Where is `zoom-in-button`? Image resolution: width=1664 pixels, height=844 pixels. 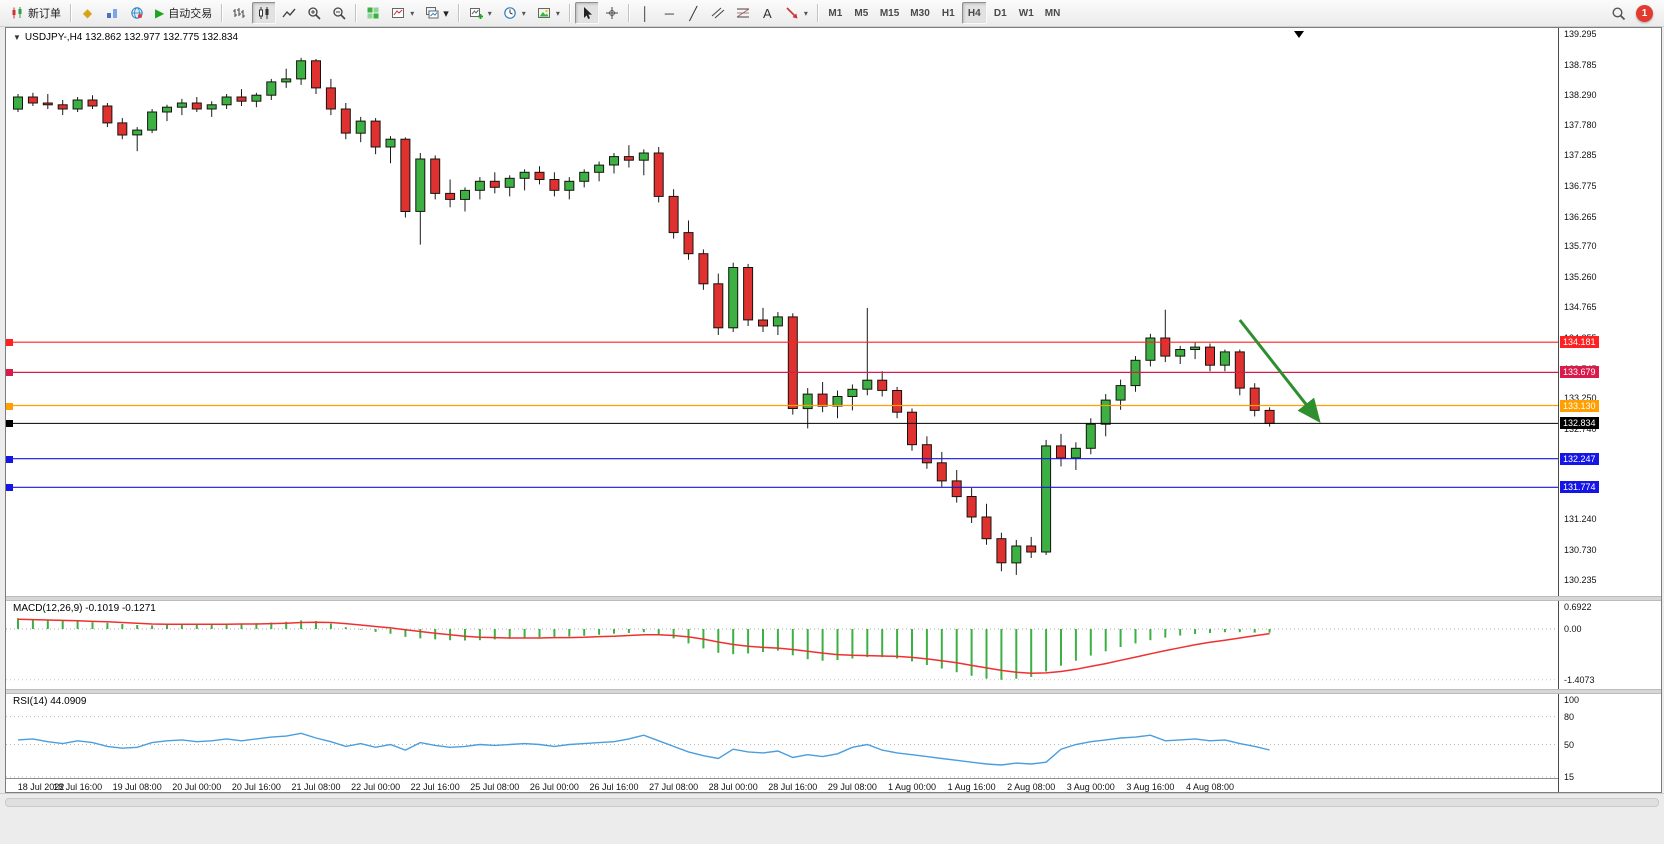
zoom-in-button is located at coordinates (314, 13).